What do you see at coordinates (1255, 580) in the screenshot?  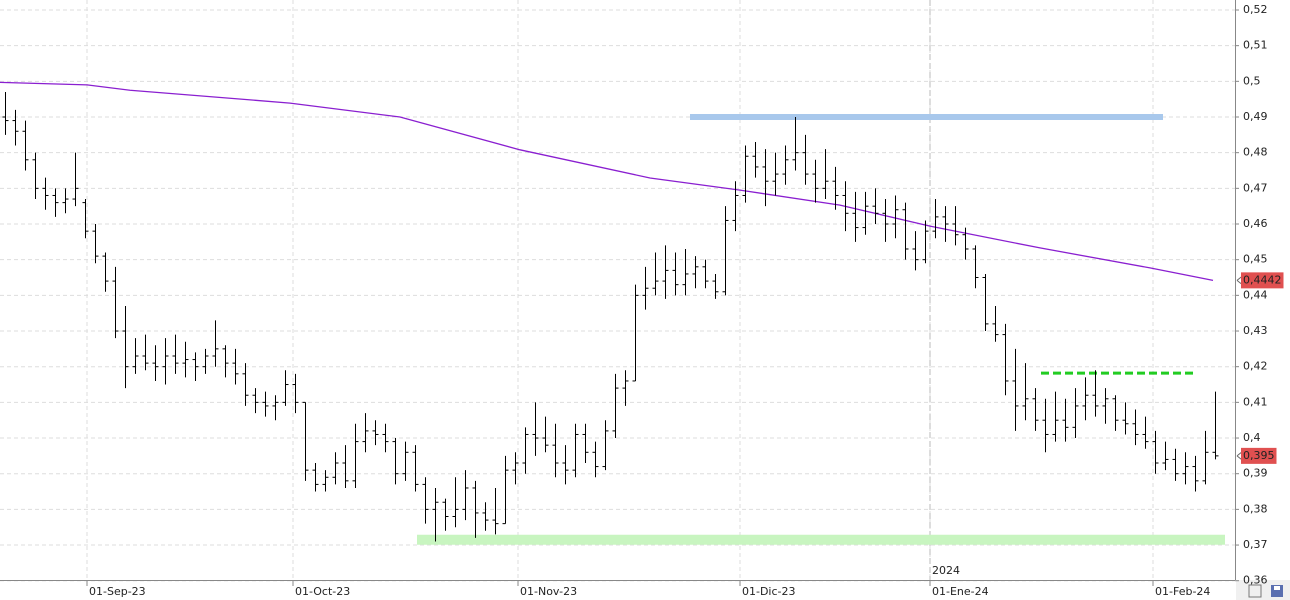 I see `y-tick-label: 0,36` at bounding box center [1255, 580].